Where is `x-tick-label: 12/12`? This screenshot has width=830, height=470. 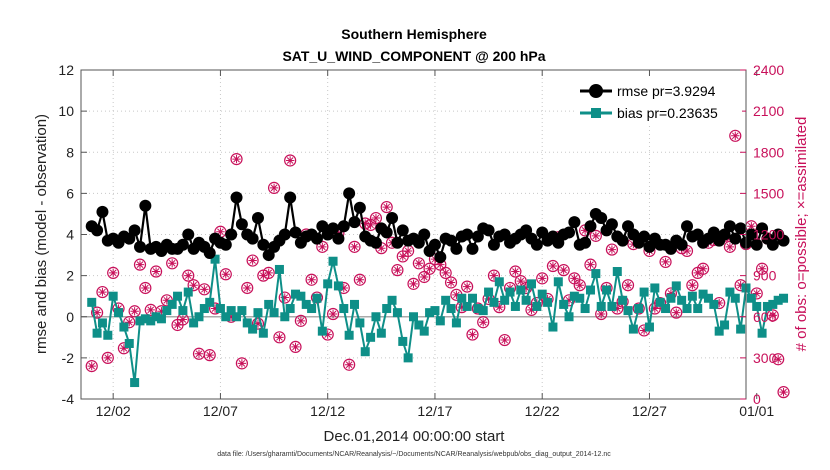
x-tick-label: 12/12 is located at coordinates (327, 411).